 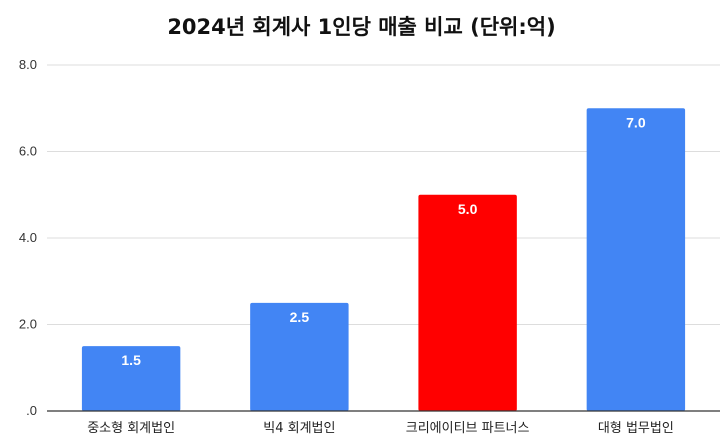 What do you see at coordinates (468, 209) in the screenshot?
I see `data-label: 5.0` at bounding box center [468, 209].